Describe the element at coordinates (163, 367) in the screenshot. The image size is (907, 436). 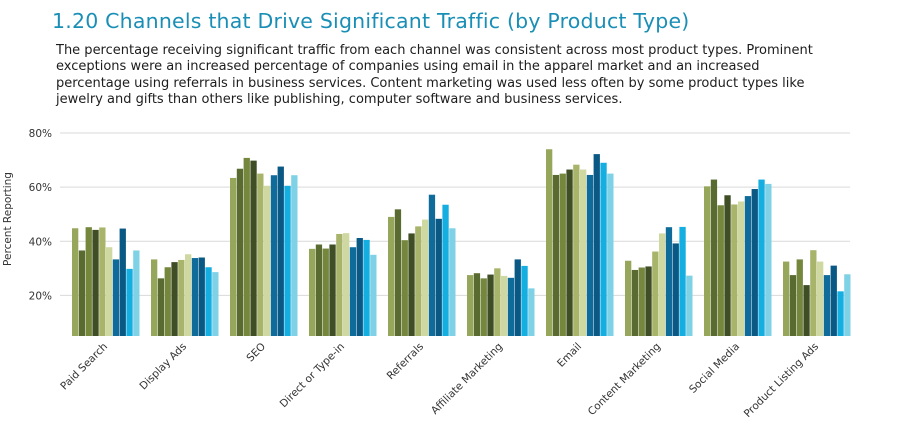
I see `x-tick-label: Display Ads` at that location.